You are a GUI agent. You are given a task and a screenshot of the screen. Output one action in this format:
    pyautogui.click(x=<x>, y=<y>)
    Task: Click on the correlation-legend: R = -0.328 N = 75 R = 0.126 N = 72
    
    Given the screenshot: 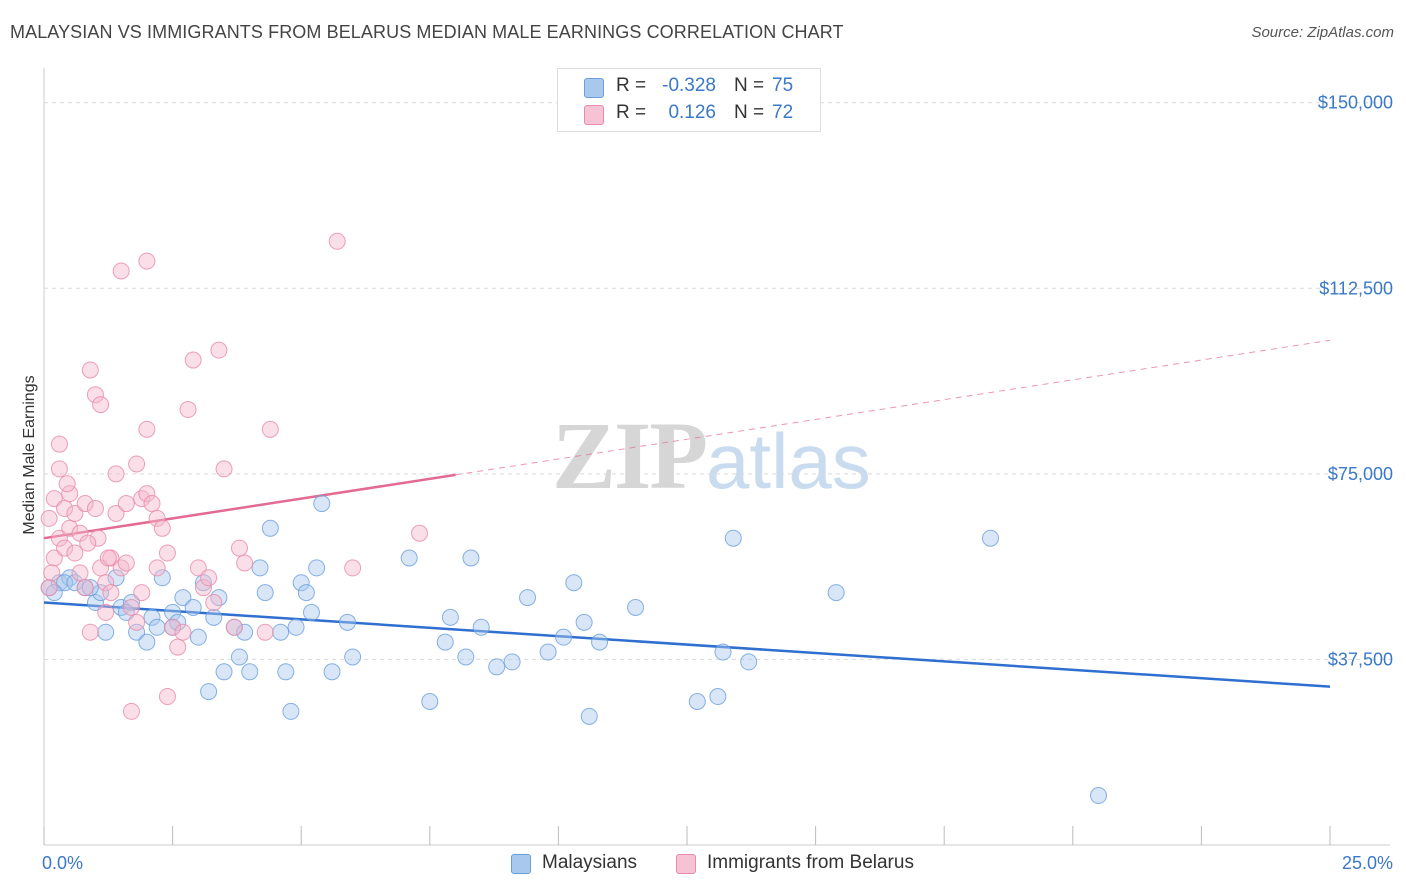 What is the action you would take?
    pyautogui.click(x=689, y=100)
    